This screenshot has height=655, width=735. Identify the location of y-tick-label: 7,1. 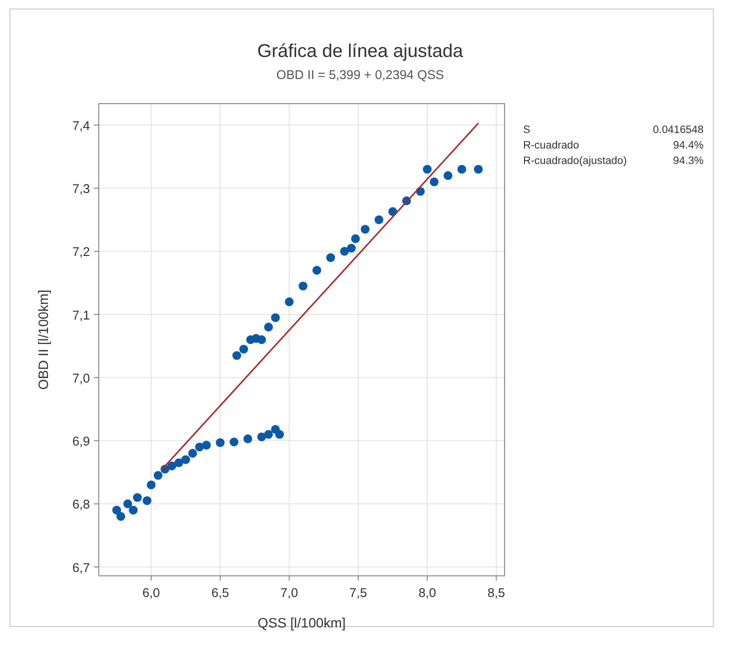
(81, 315).